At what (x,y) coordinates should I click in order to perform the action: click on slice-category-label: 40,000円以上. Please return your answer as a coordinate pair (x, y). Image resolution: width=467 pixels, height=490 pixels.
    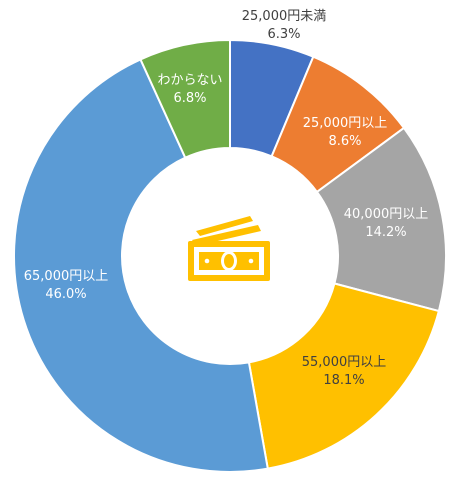
    Looking at the image, I should click on (386, 214).